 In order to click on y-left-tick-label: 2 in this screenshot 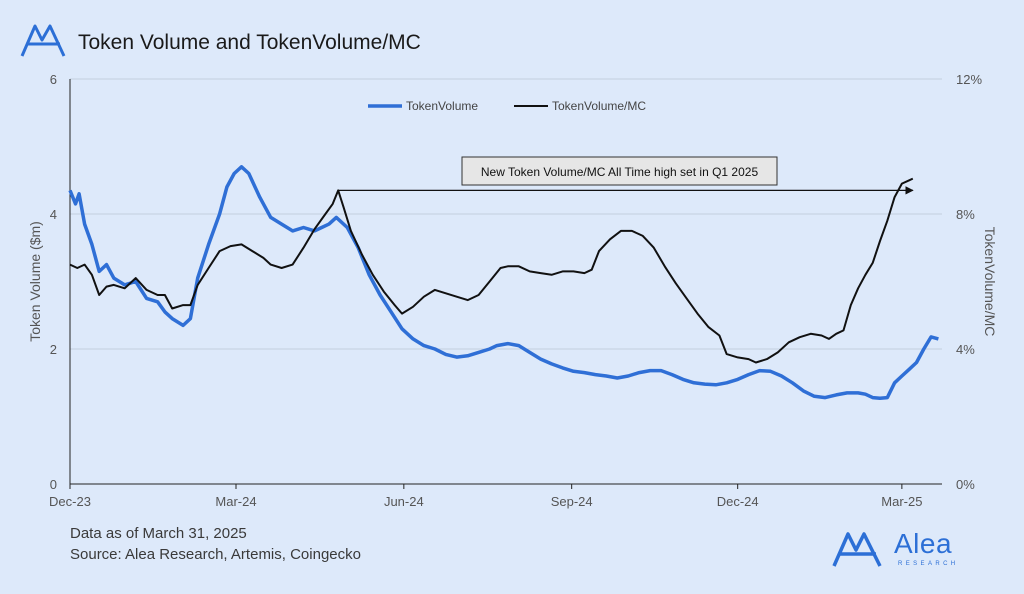, I will do `click(53, 349)`.